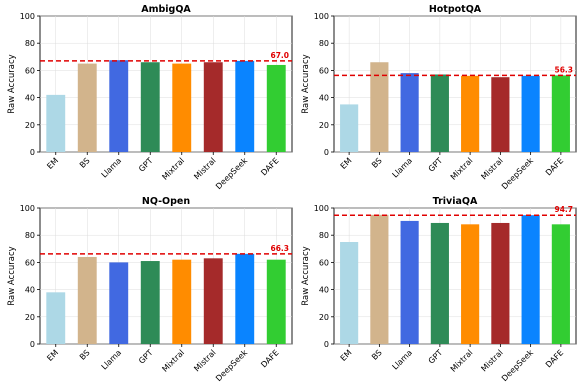 Image resolution: width=581 pixels, height=383 pixels. What do you see at coordinates (166, 9) in the screenshot?
I see `chart-title: AmbigQA` at bounding box center [166, 9].